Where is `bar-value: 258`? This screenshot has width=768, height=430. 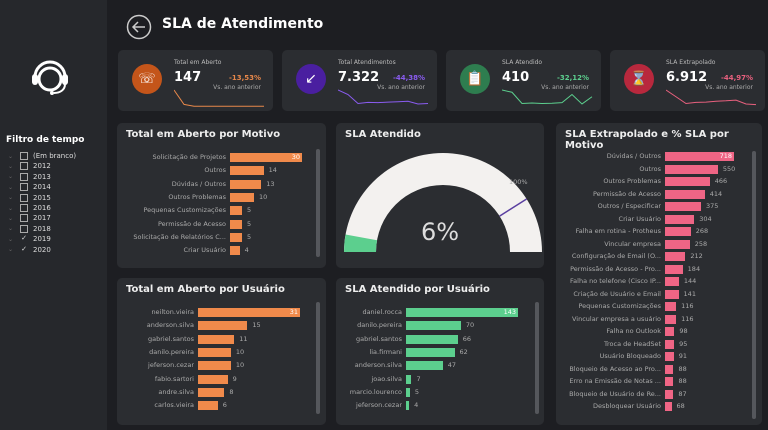 bar-value: 258 is located at coordinates (701, 243).